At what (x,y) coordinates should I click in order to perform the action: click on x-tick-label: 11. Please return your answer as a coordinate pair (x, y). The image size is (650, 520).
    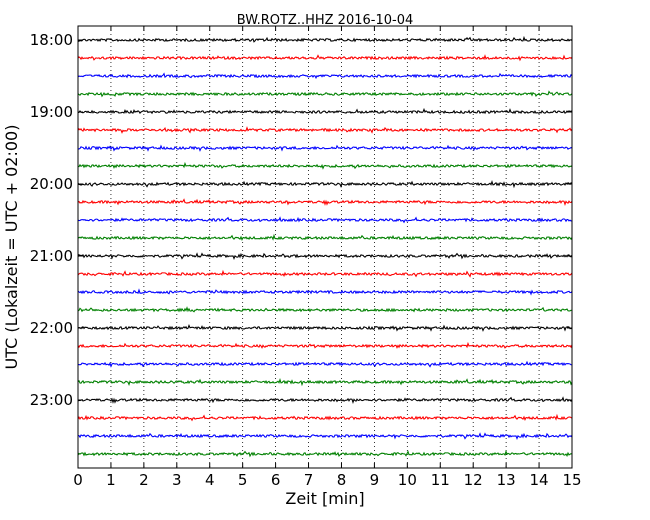
    Looking at the image, I should click on (440, 480).